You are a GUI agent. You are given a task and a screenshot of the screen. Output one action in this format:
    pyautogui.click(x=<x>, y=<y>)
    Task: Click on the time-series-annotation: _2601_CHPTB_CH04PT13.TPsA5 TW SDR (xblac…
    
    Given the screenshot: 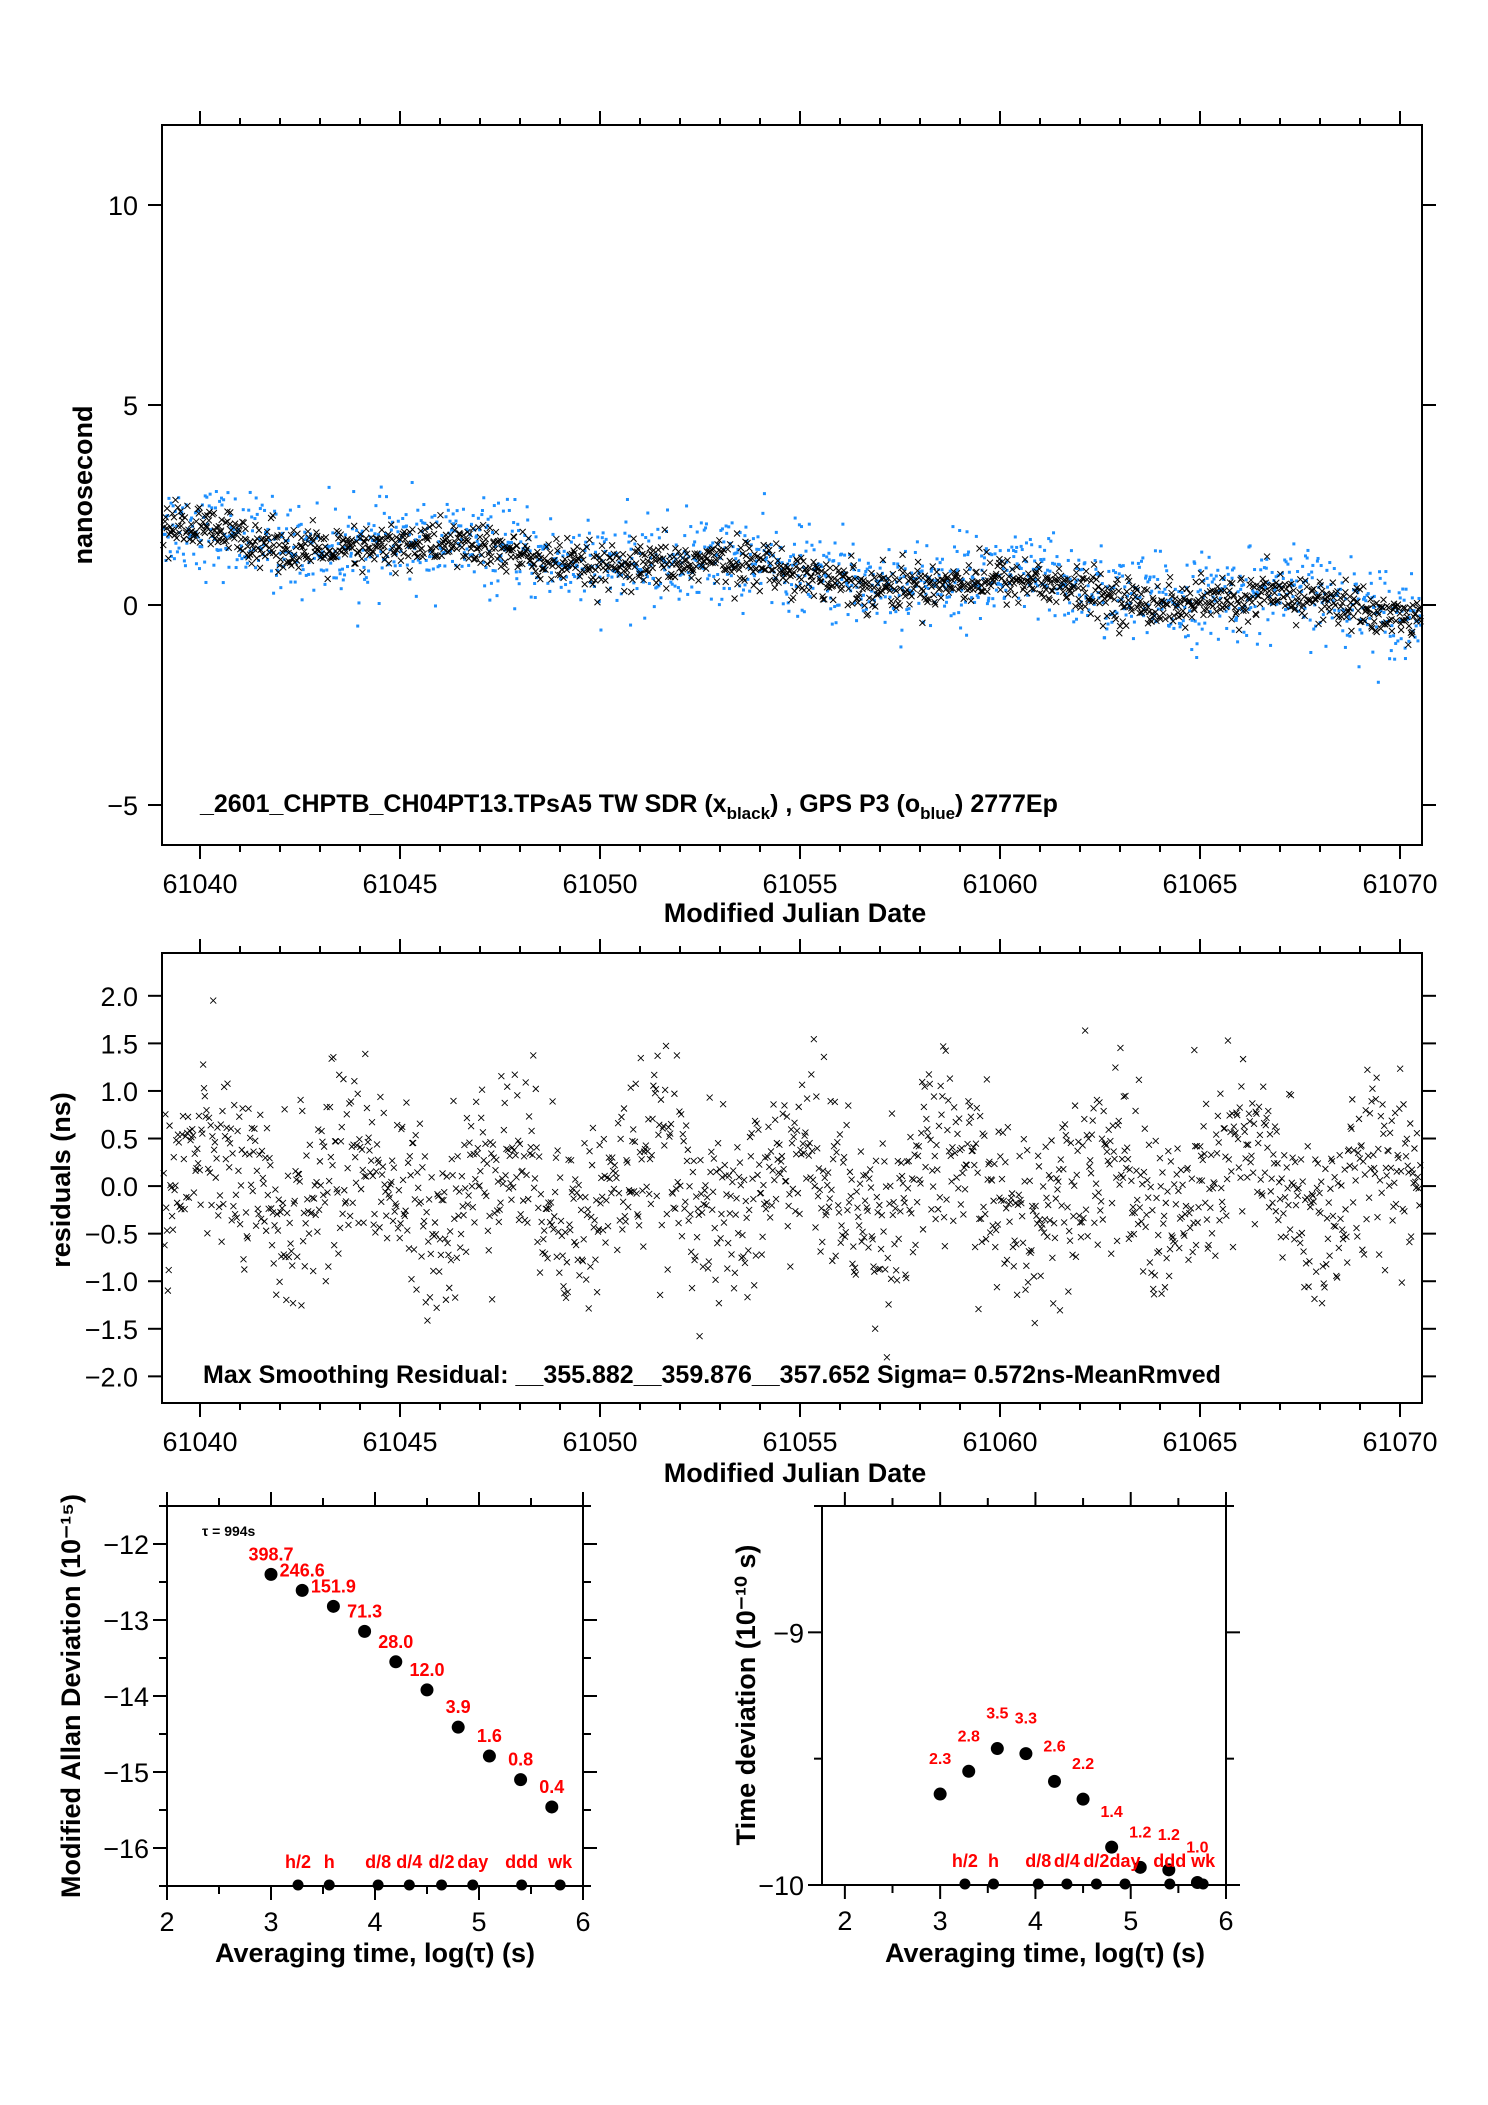 What is the action you would take?
    pyautogui.click(x=628, y=806)
    